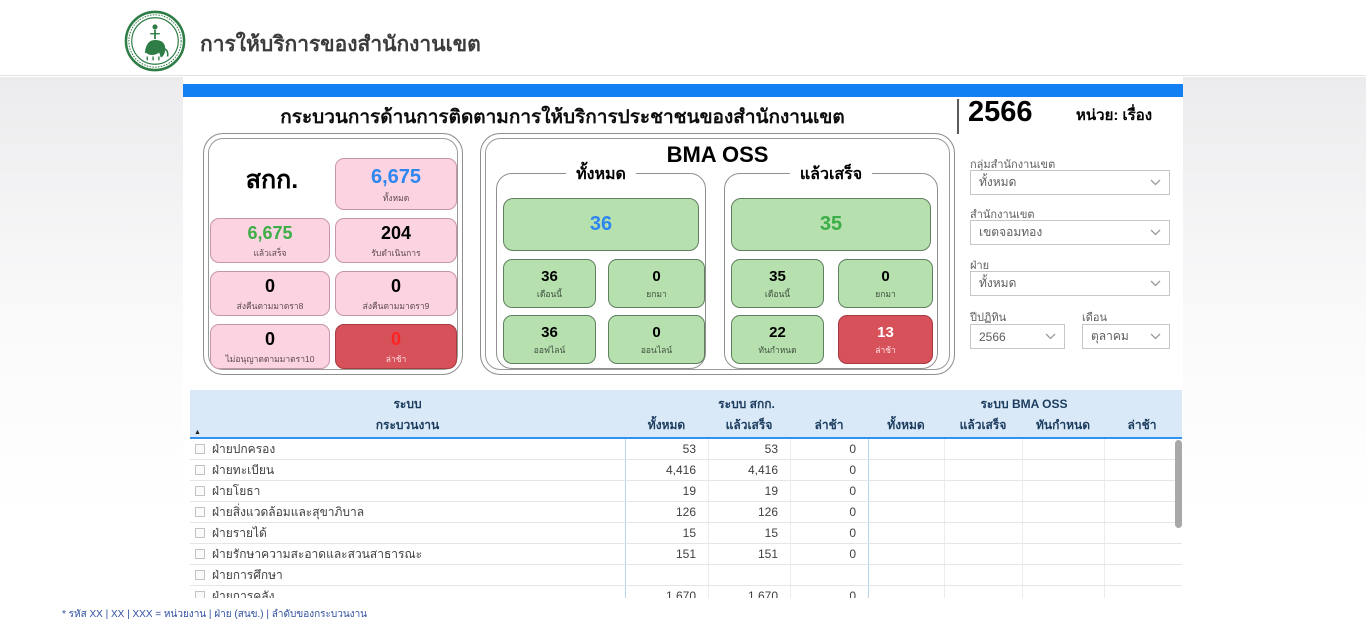 The width and height of the screenshot is (1366, 625). Describe the element at coordinates (831, 224) in the screenshot. I see `stat-bma-done-big: 35` at that location.